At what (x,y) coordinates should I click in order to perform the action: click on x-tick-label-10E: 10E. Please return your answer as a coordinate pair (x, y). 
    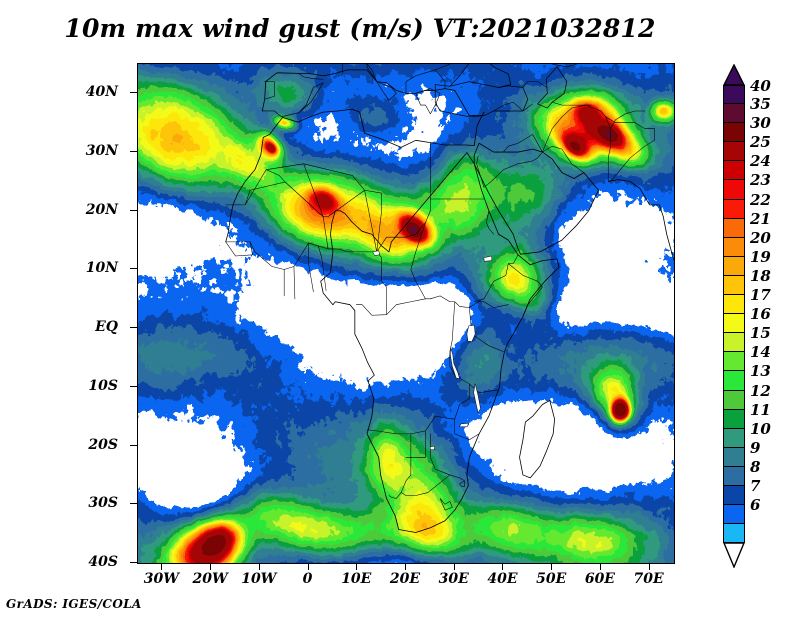
    Looking at the image, I should click on (356, 579).